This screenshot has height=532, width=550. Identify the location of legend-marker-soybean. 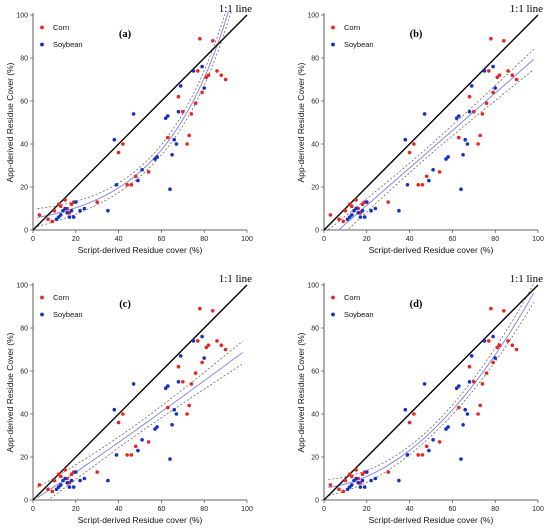
(333, 44).